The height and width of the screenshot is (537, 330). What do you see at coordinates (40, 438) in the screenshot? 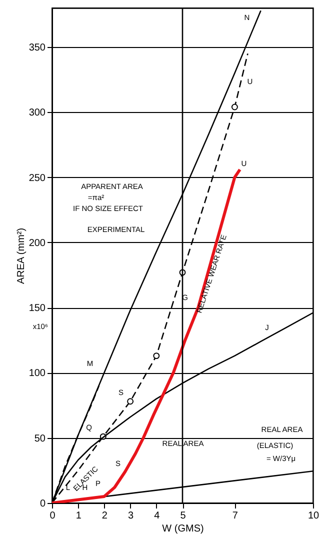
I see `y-tick-label: 50` at bounding box center [40, 438].